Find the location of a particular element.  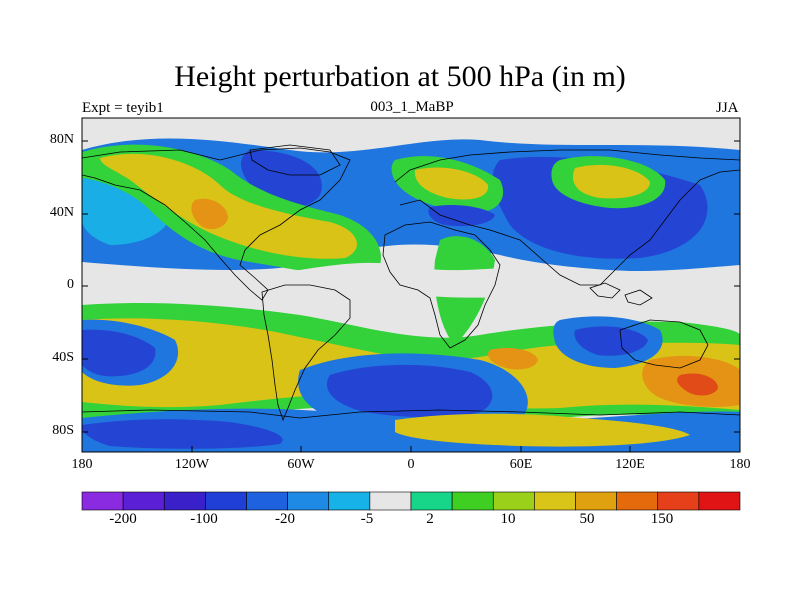

coast-north-america is located at coordinates (216, 224).